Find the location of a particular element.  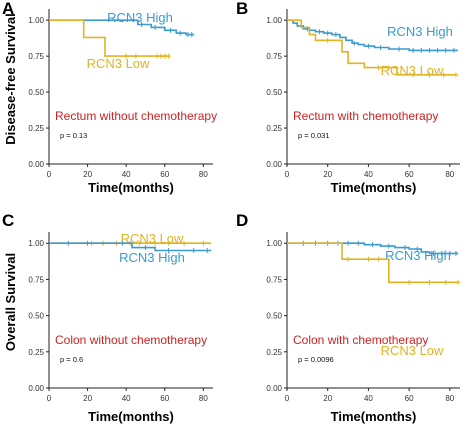

p-value: p = 0.13 is located at coordinates (73, 135).